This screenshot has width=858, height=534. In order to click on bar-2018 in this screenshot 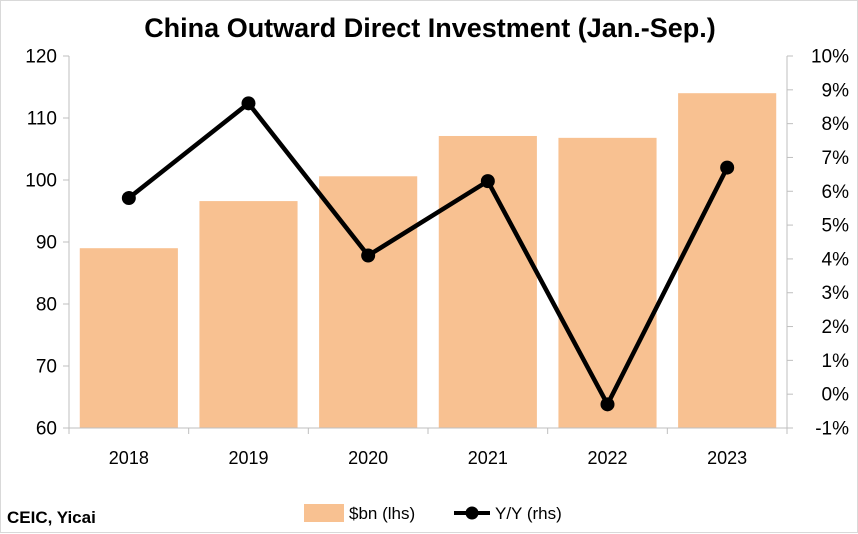, I will do `click(128, 338)`.